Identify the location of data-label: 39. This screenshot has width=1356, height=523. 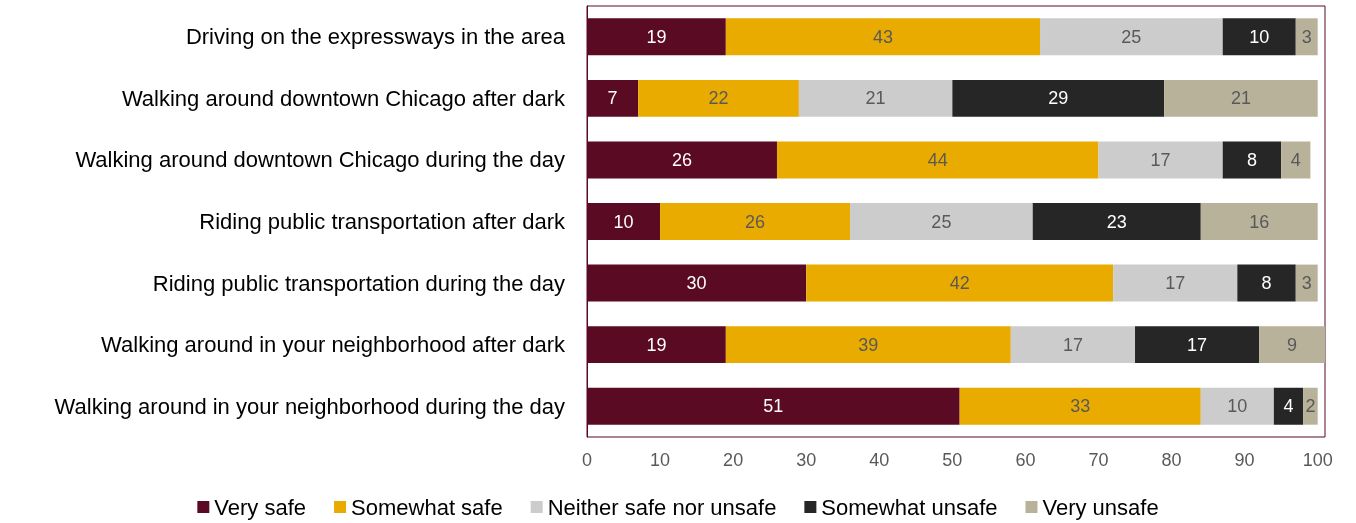
(868, 344).